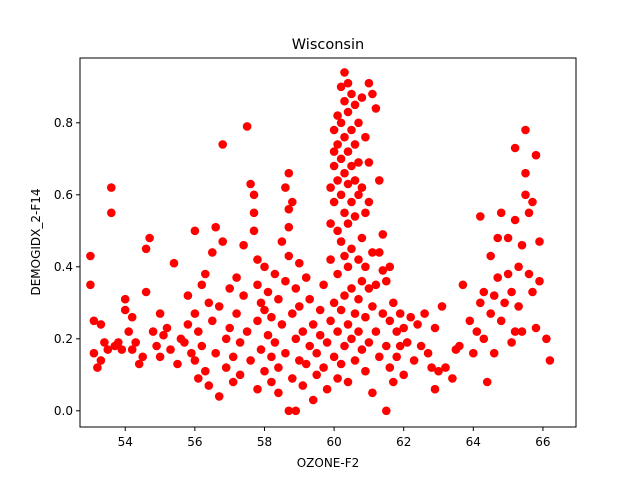 This screenshot has height=480, width=640. Describe the element at coordinates (333, 442) in the screenshot. I see `x-tick-label: 60` at that location.